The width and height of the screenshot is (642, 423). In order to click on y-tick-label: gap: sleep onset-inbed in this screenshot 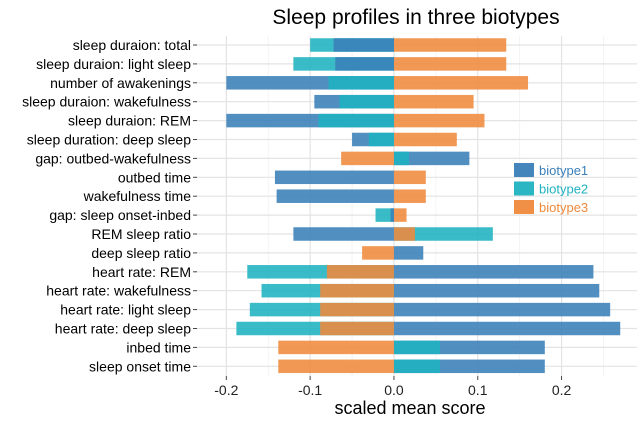, I will do `click(120, 215)`.